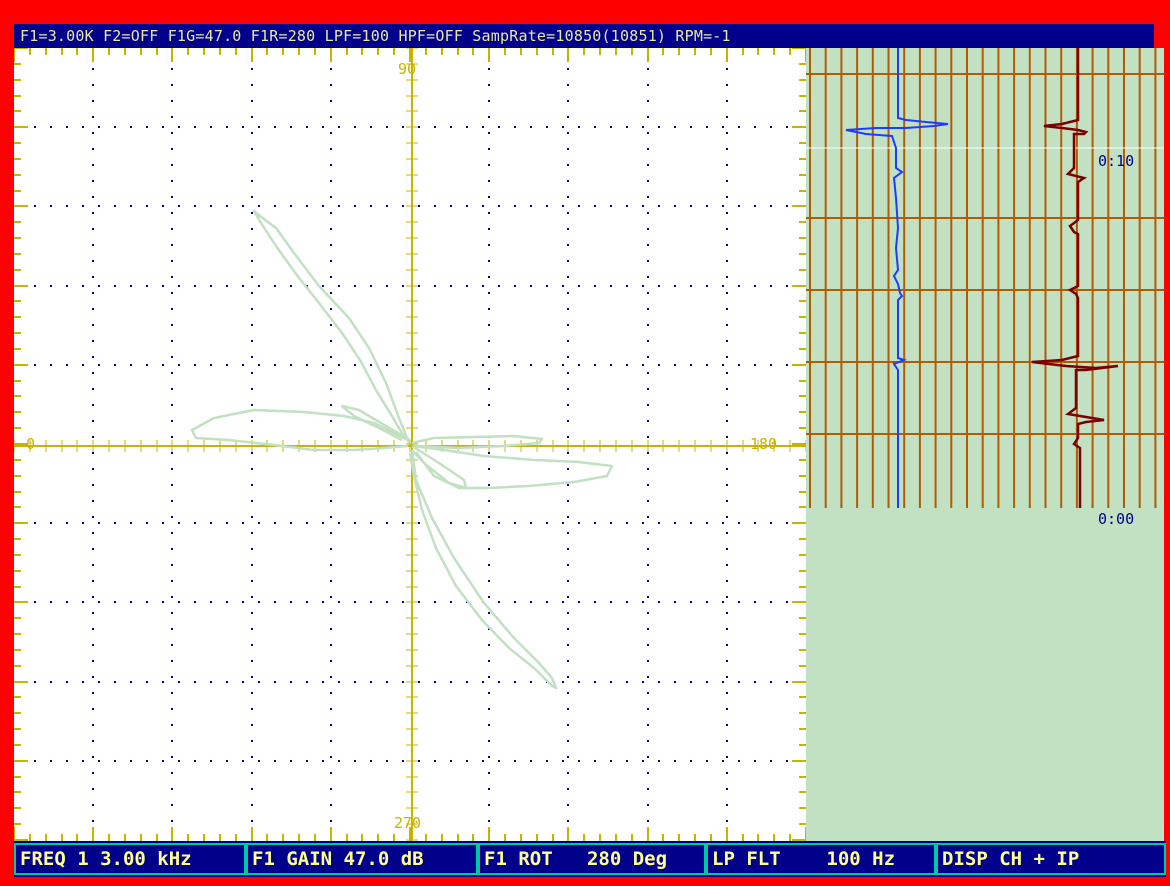  I want to click on angle-label-90: 90, so click(407, 69).